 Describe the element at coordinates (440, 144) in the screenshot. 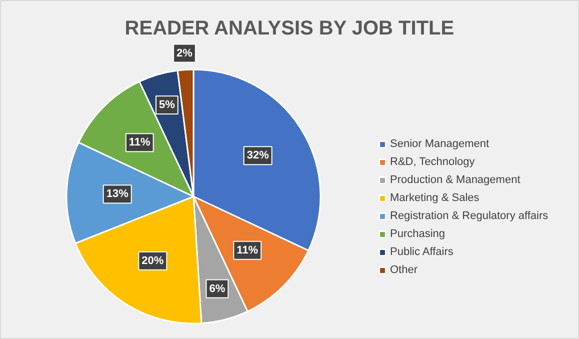

I see `legend-label: Senior Management` at that location.